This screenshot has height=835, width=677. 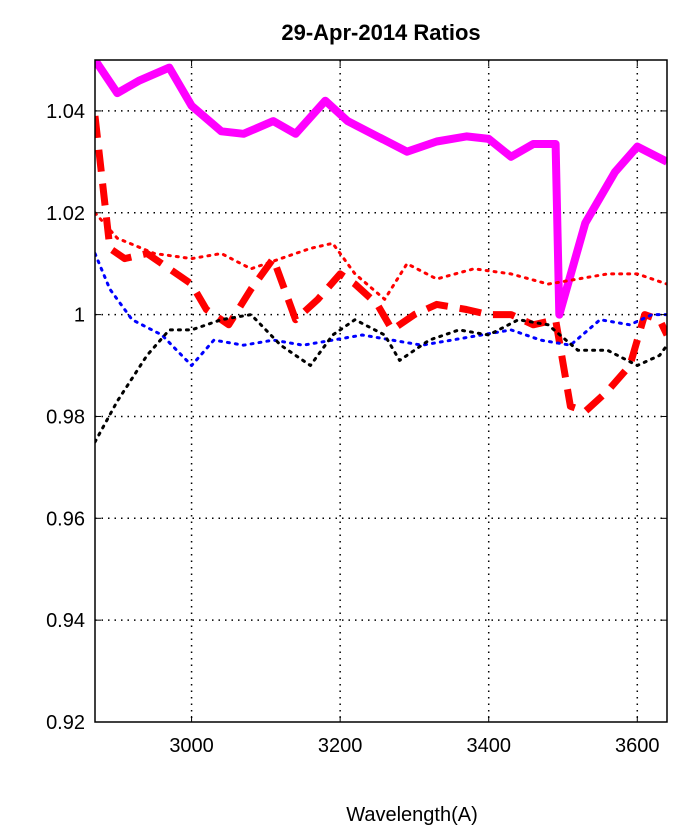 I want to click on chart-title: 29-Apr-2014 Ratios, so click(x=380, y=32).